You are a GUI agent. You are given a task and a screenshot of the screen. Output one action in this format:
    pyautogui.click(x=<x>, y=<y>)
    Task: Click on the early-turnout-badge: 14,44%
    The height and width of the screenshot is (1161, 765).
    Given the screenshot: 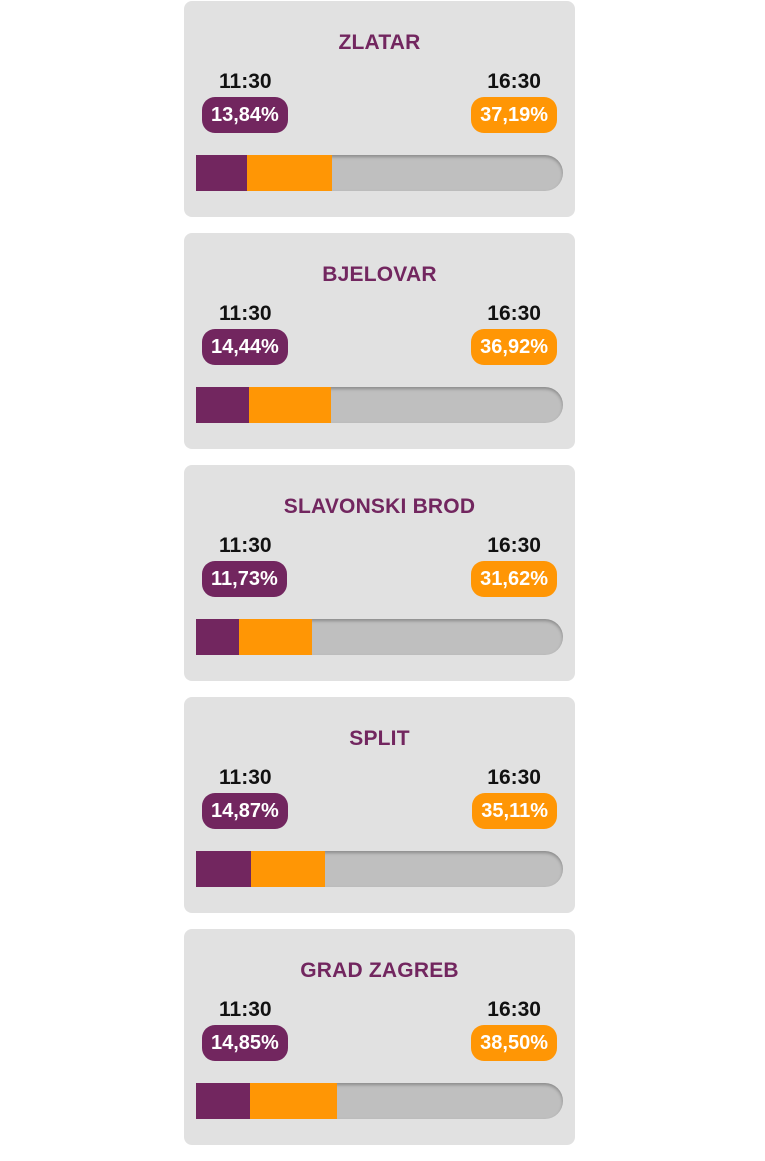 What is the action you would take?
    pyautogui.click(x=245, y=347)
    